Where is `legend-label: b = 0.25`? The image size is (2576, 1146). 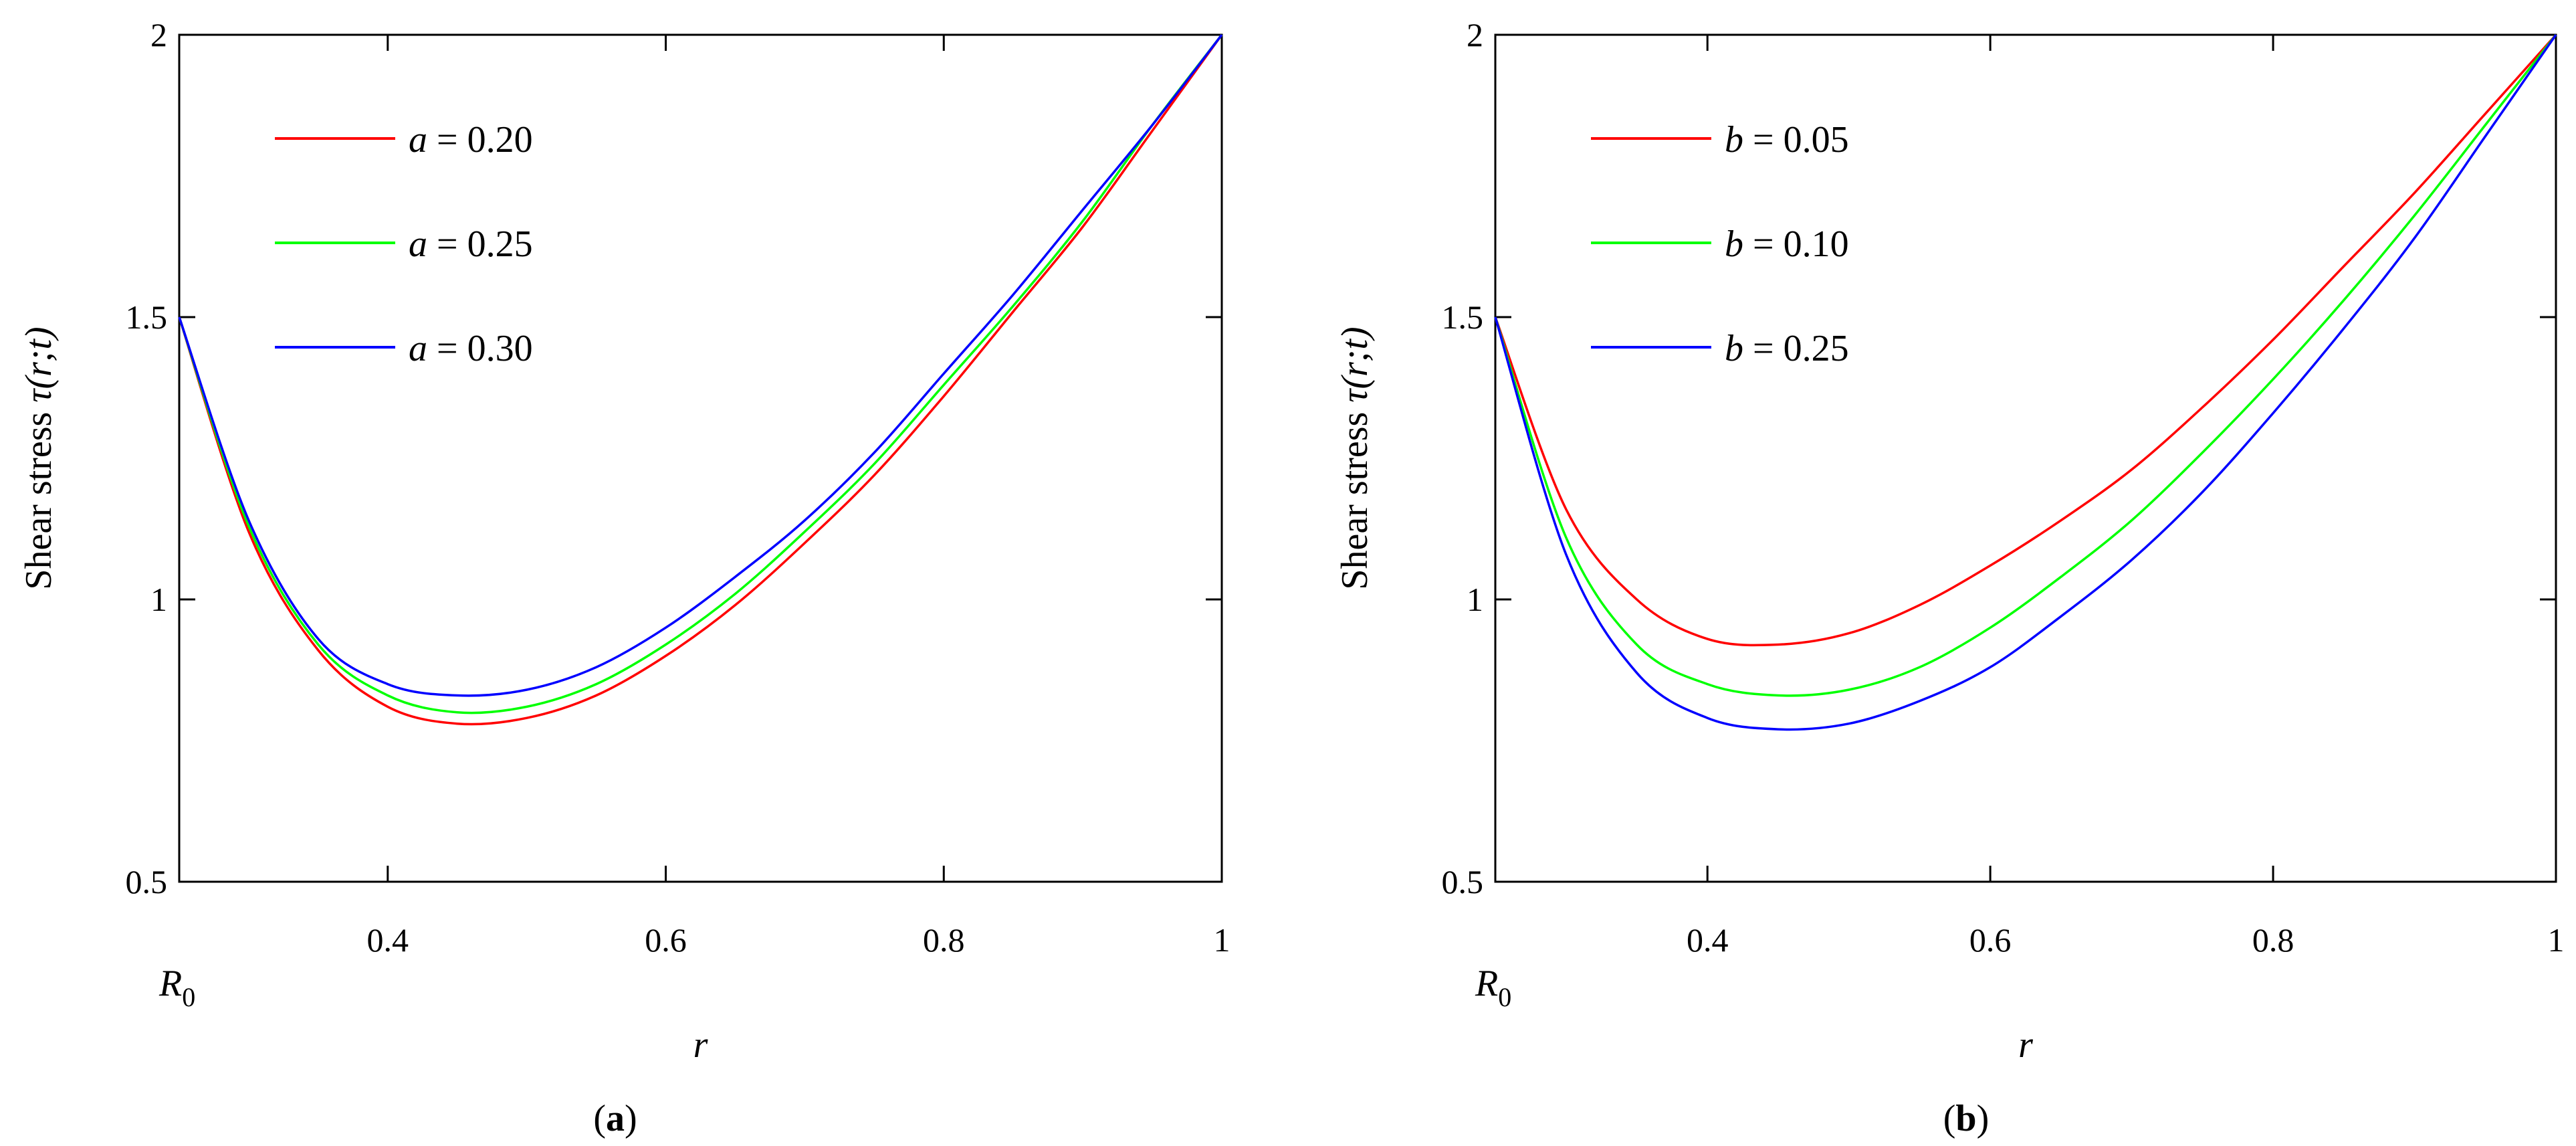 legend-label: b = 0.25 is located at coordinates (1787, 348).